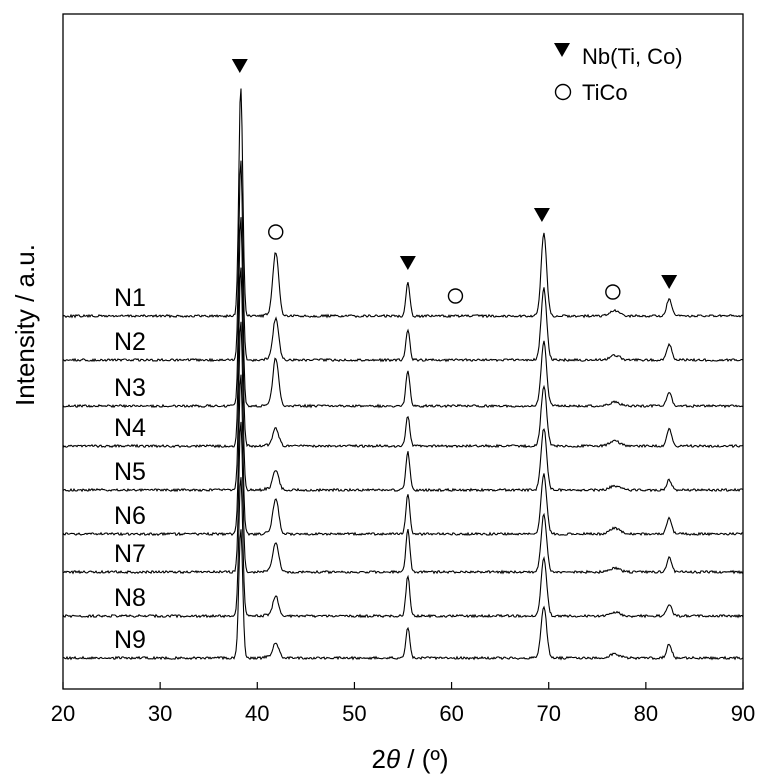 This screenshot has width=768, height=781. Describe the element at coordinates (605, 92) in the screenshot. I see `legend-label-tico: TiCo` at that location.